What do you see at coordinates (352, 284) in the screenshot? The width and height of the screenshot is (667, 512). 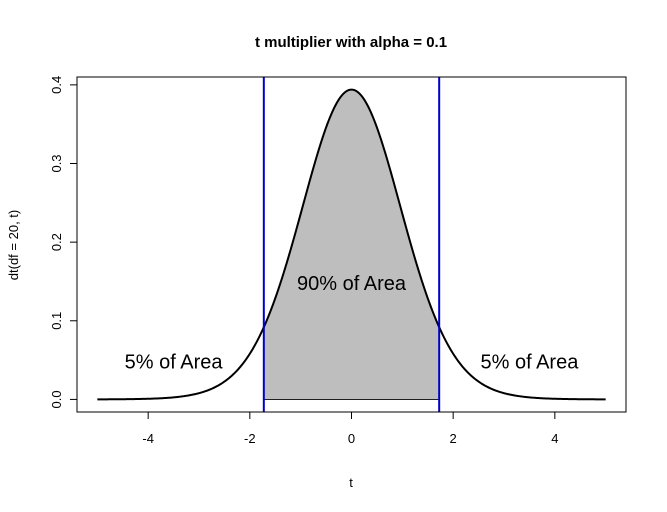 I see `center-area-label: 90% of Area` at bounding box center [352, 284].